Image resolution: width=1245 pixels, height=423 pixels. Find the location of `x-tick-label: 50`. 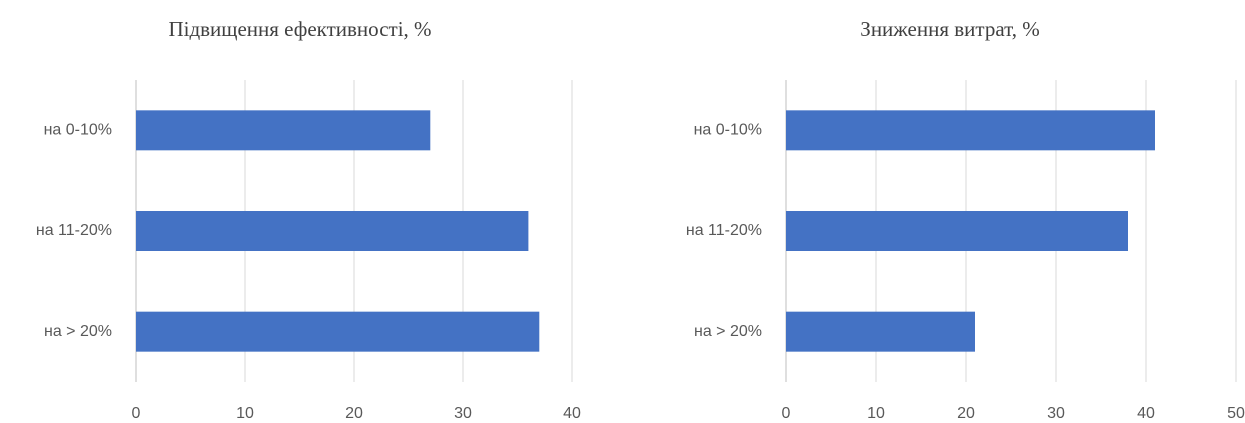

x-tick-label: 50 is located at coordinates (1236, 413).